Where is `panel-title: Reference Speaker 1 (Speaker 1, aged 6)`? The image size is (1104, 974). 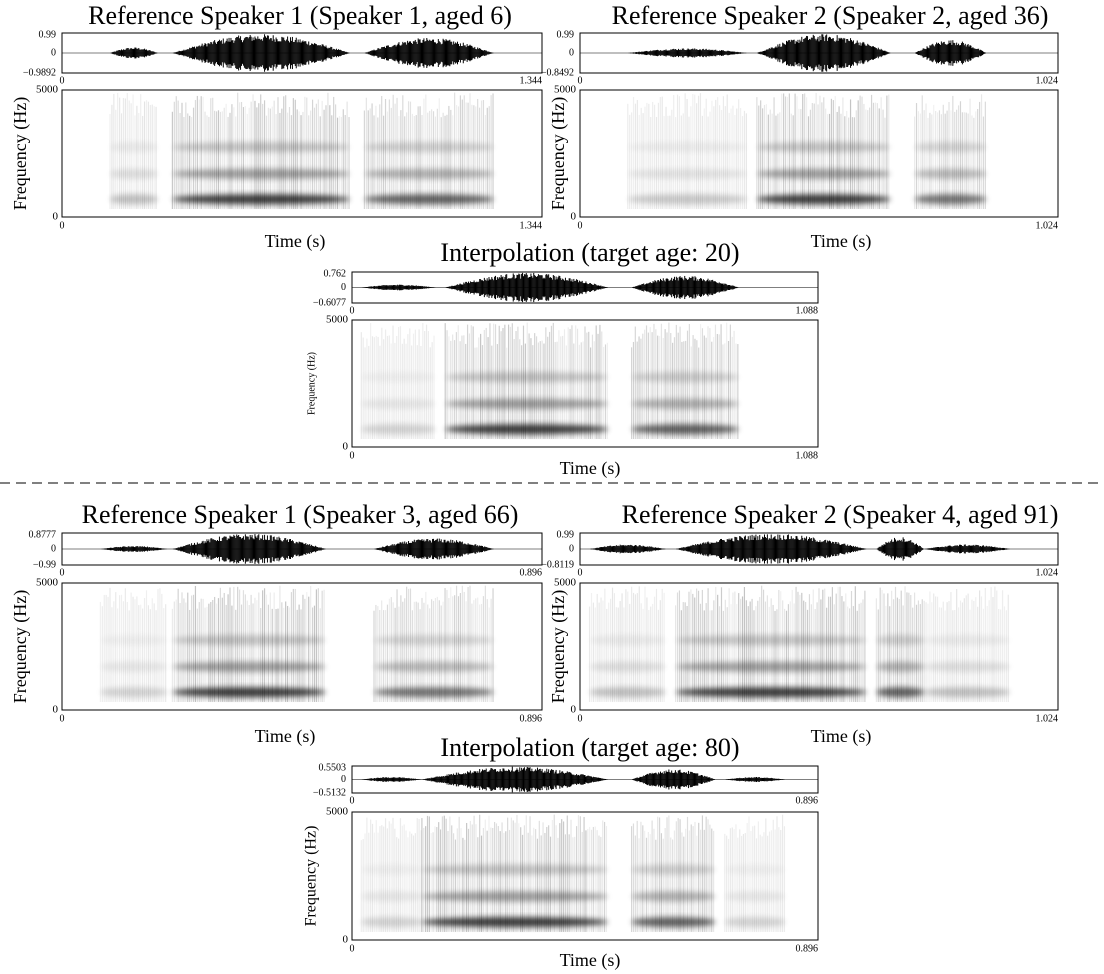
panel-title: Reference Speaker 1 (Speaker 1, aged 6) is located at coordinates (300, 15).